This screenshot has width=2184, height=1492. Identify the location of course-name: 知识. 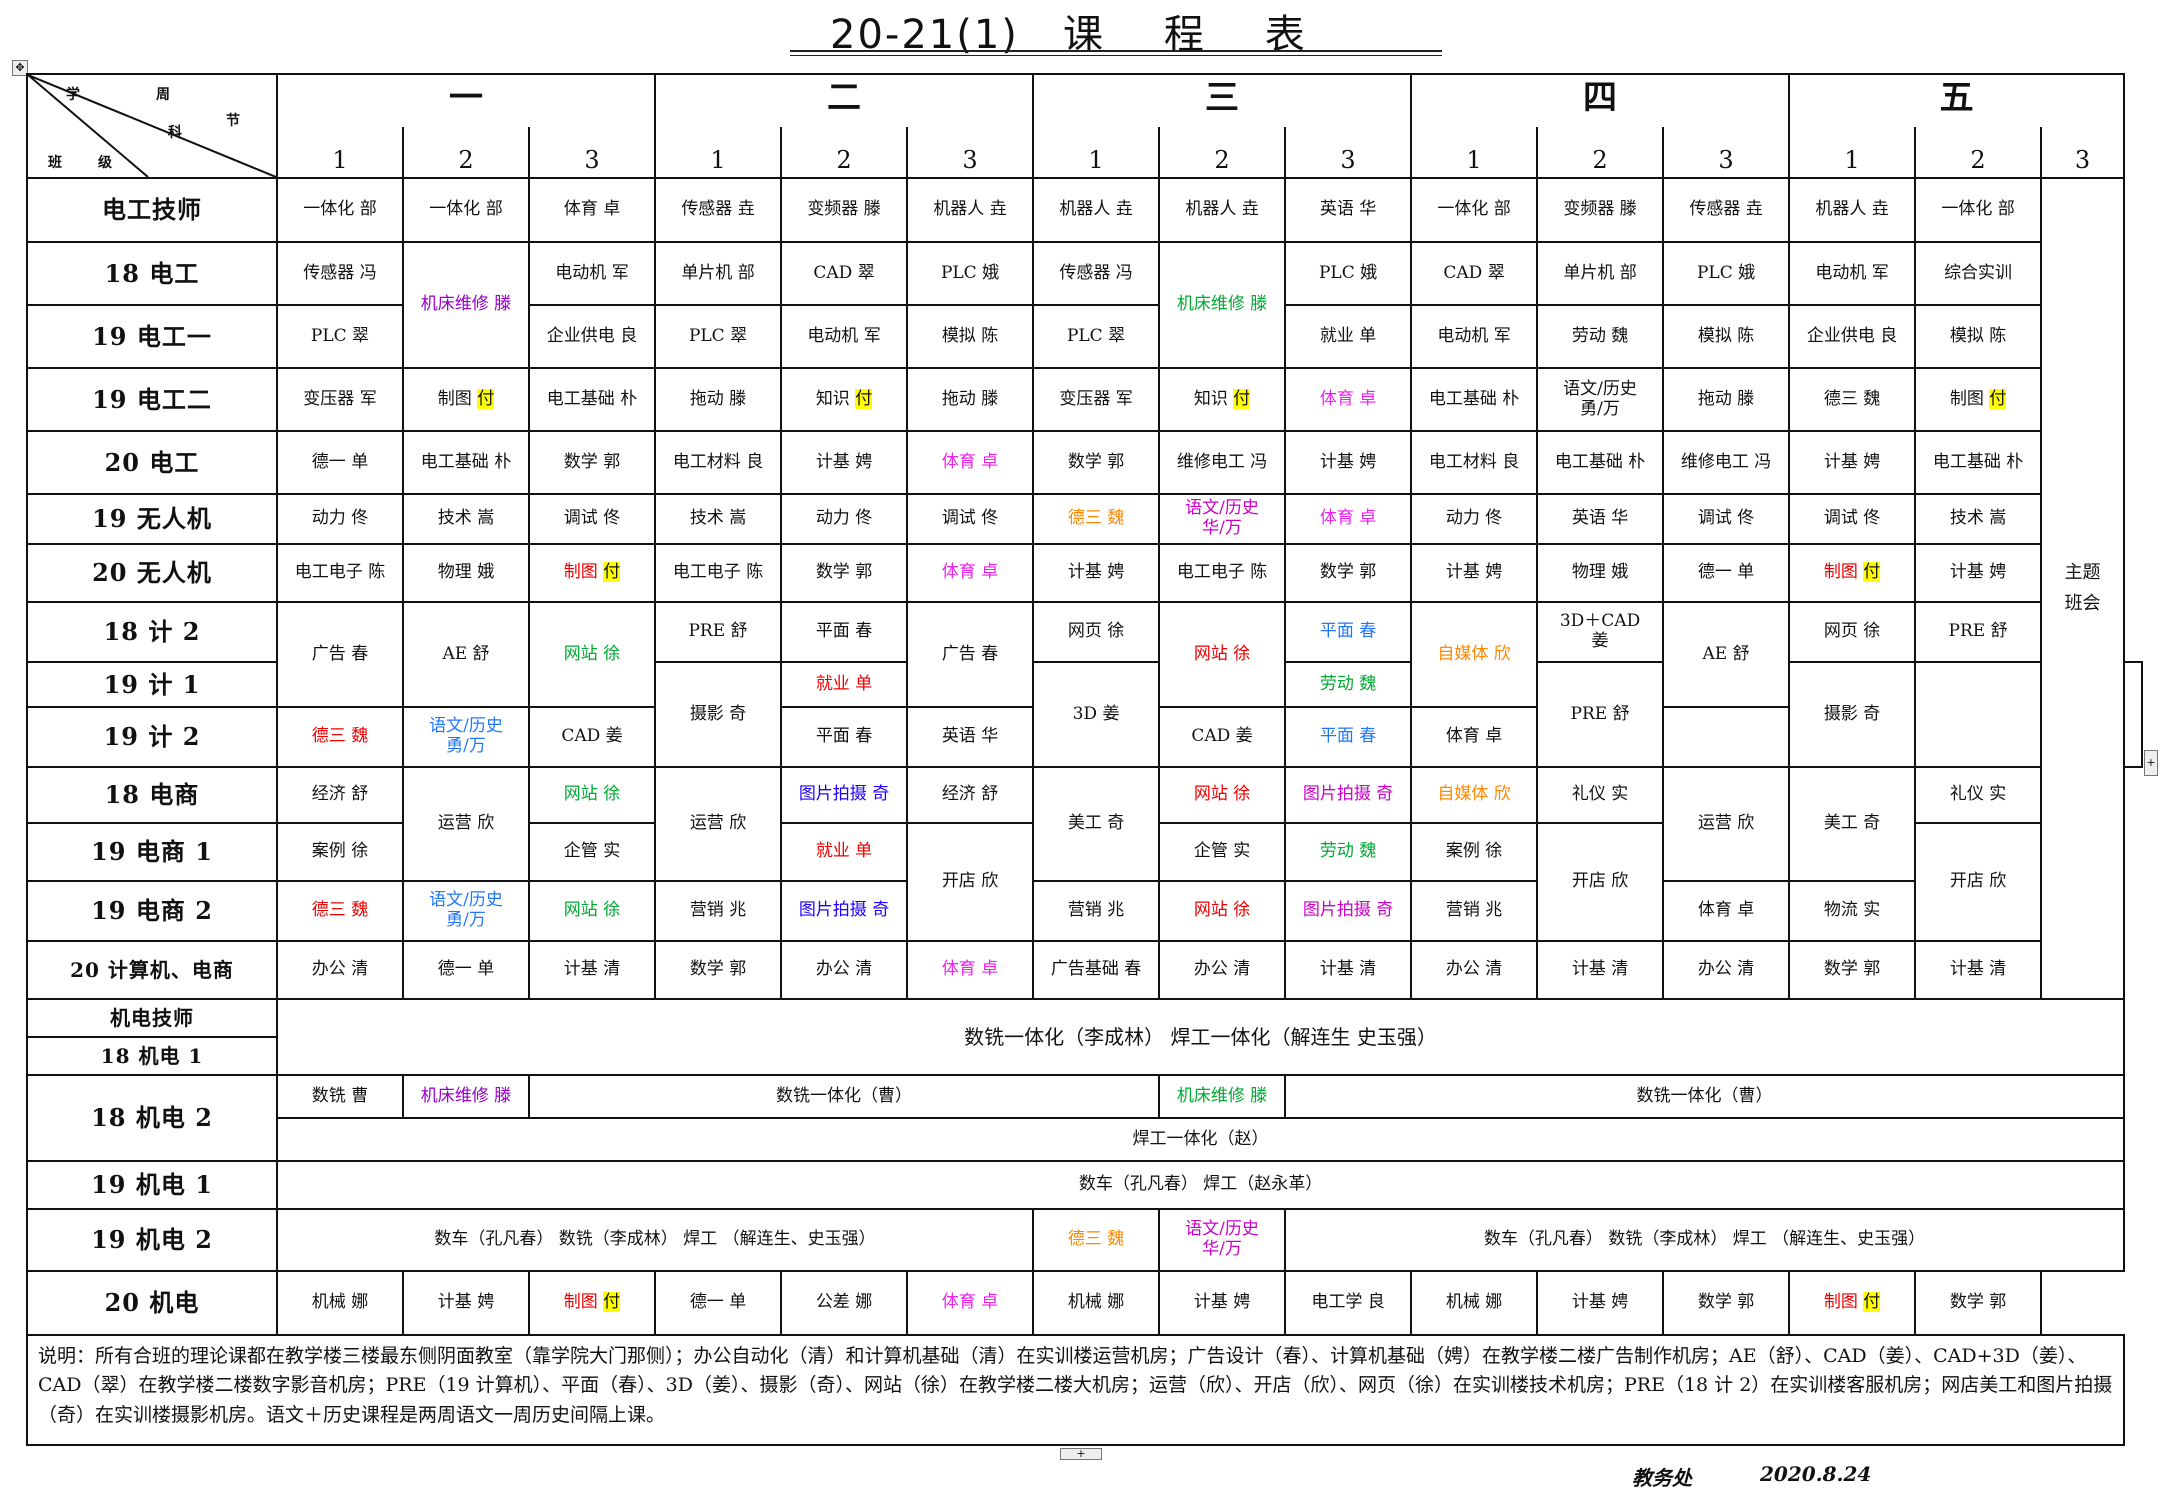
(832, 398).